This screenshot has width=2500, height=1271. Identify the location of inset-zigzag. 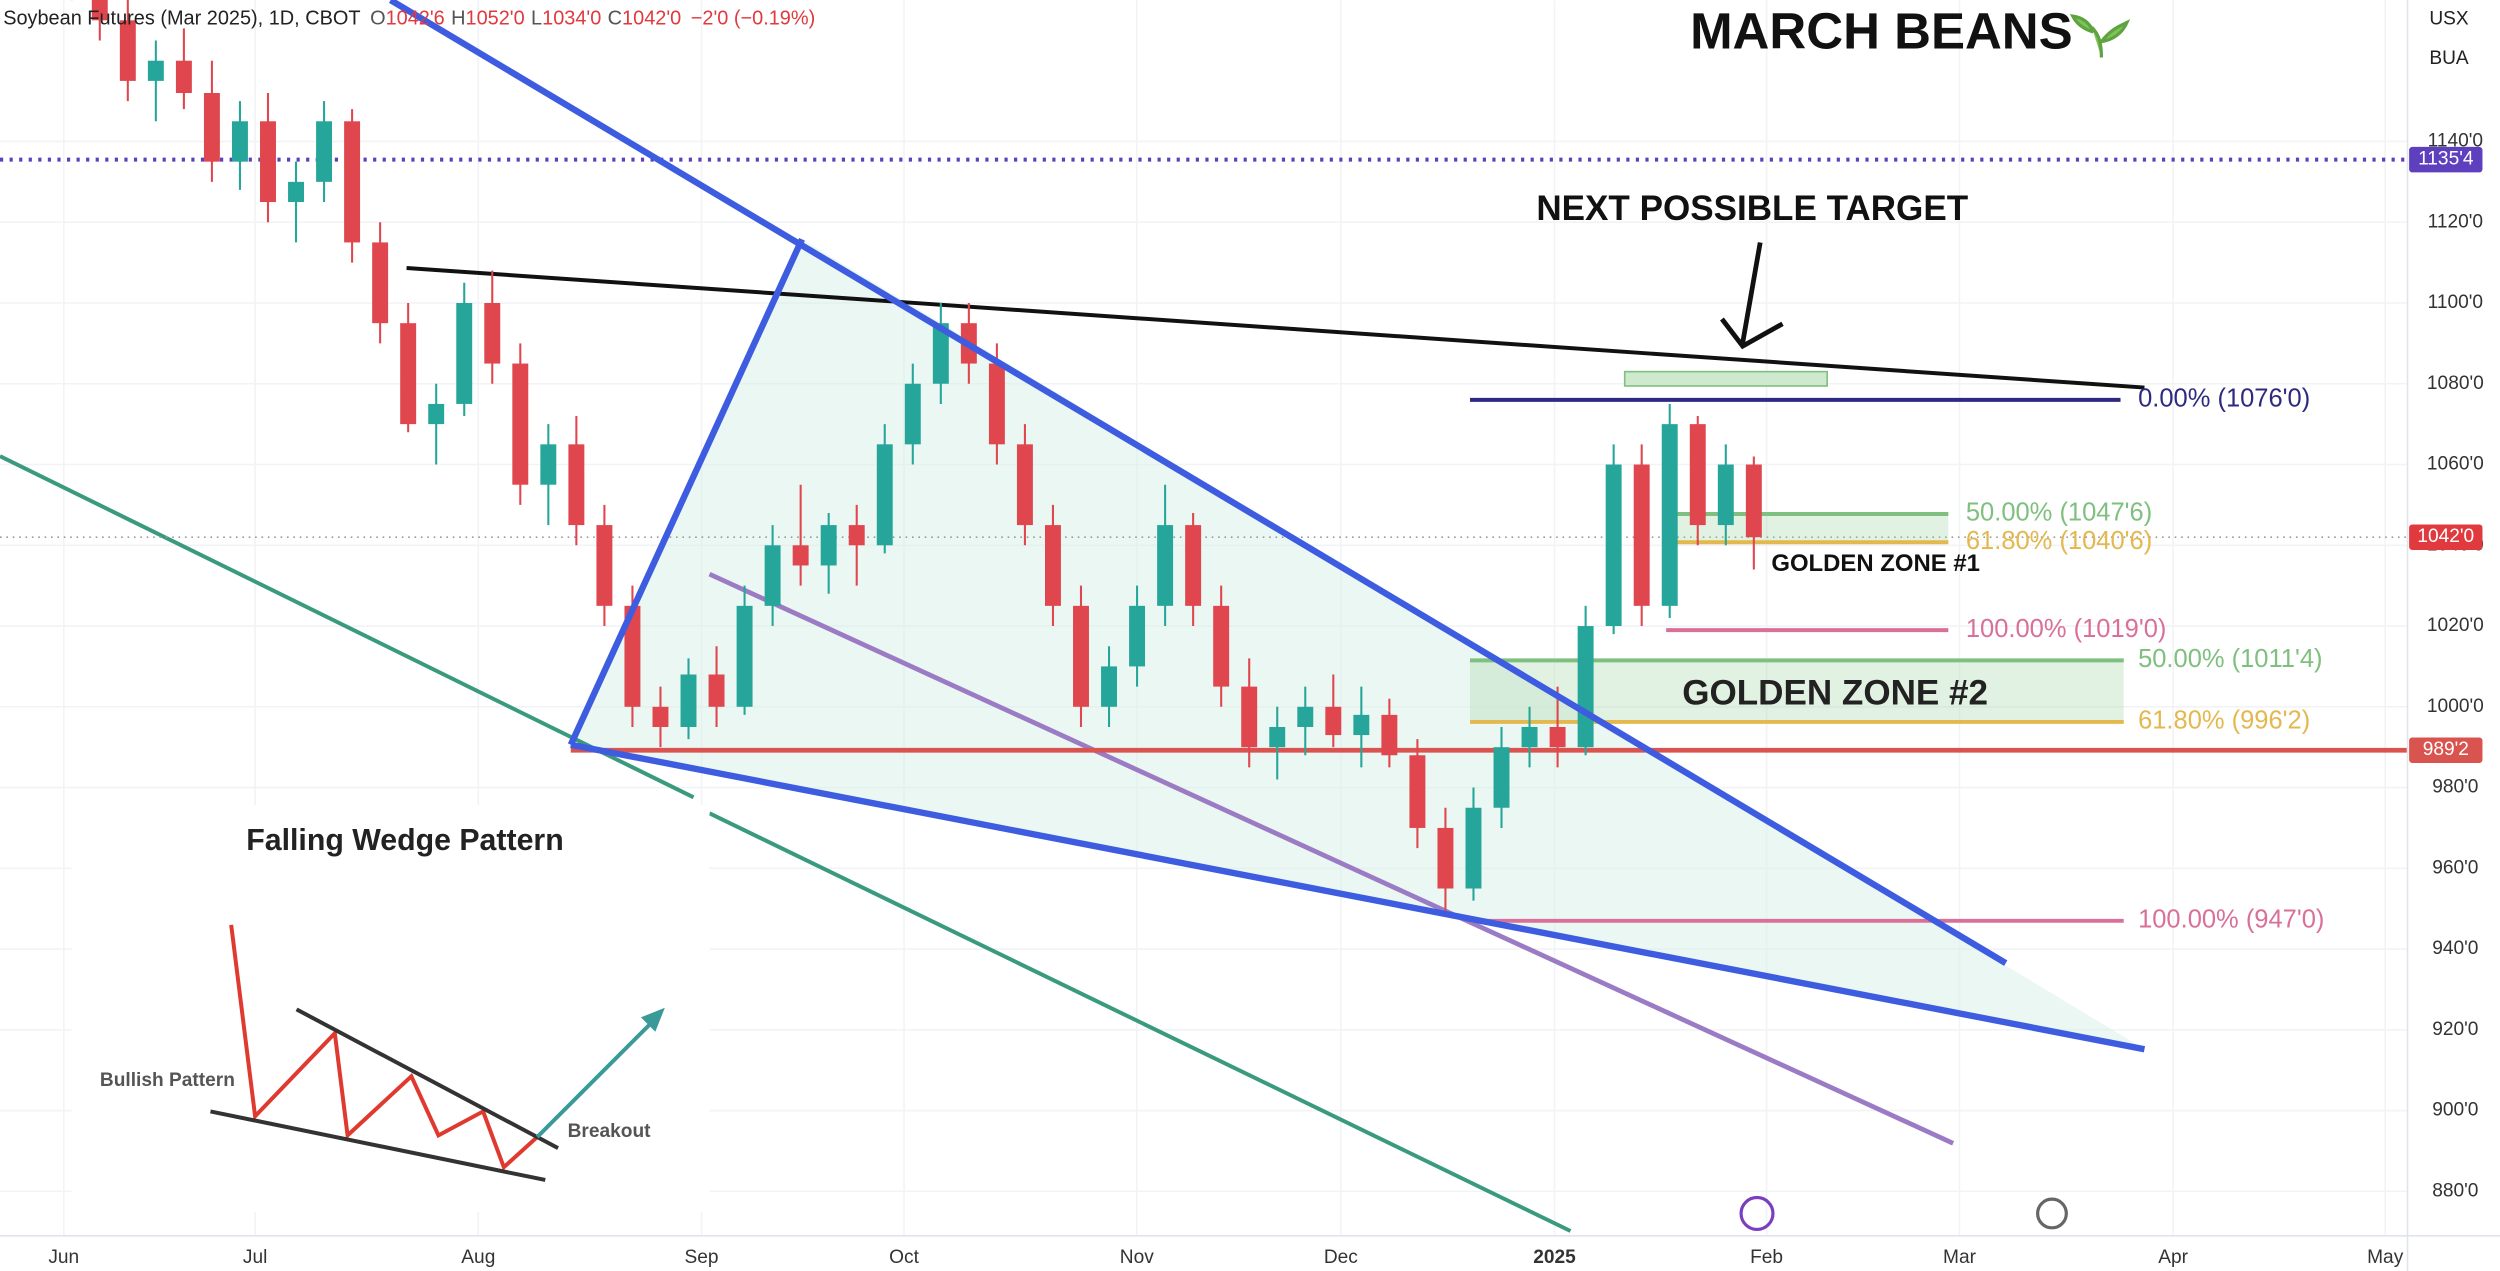
(384, 1047).